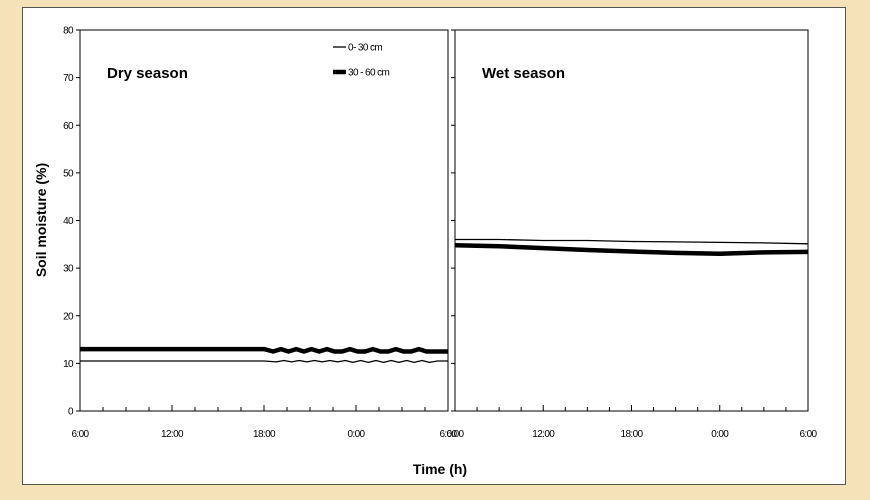 The height and width of the screenshot is (500, 870). Describe the element at coordinates (631, 434) in the screenshot. I see `panel-wet-x-tick-label: 18:00` at that location.